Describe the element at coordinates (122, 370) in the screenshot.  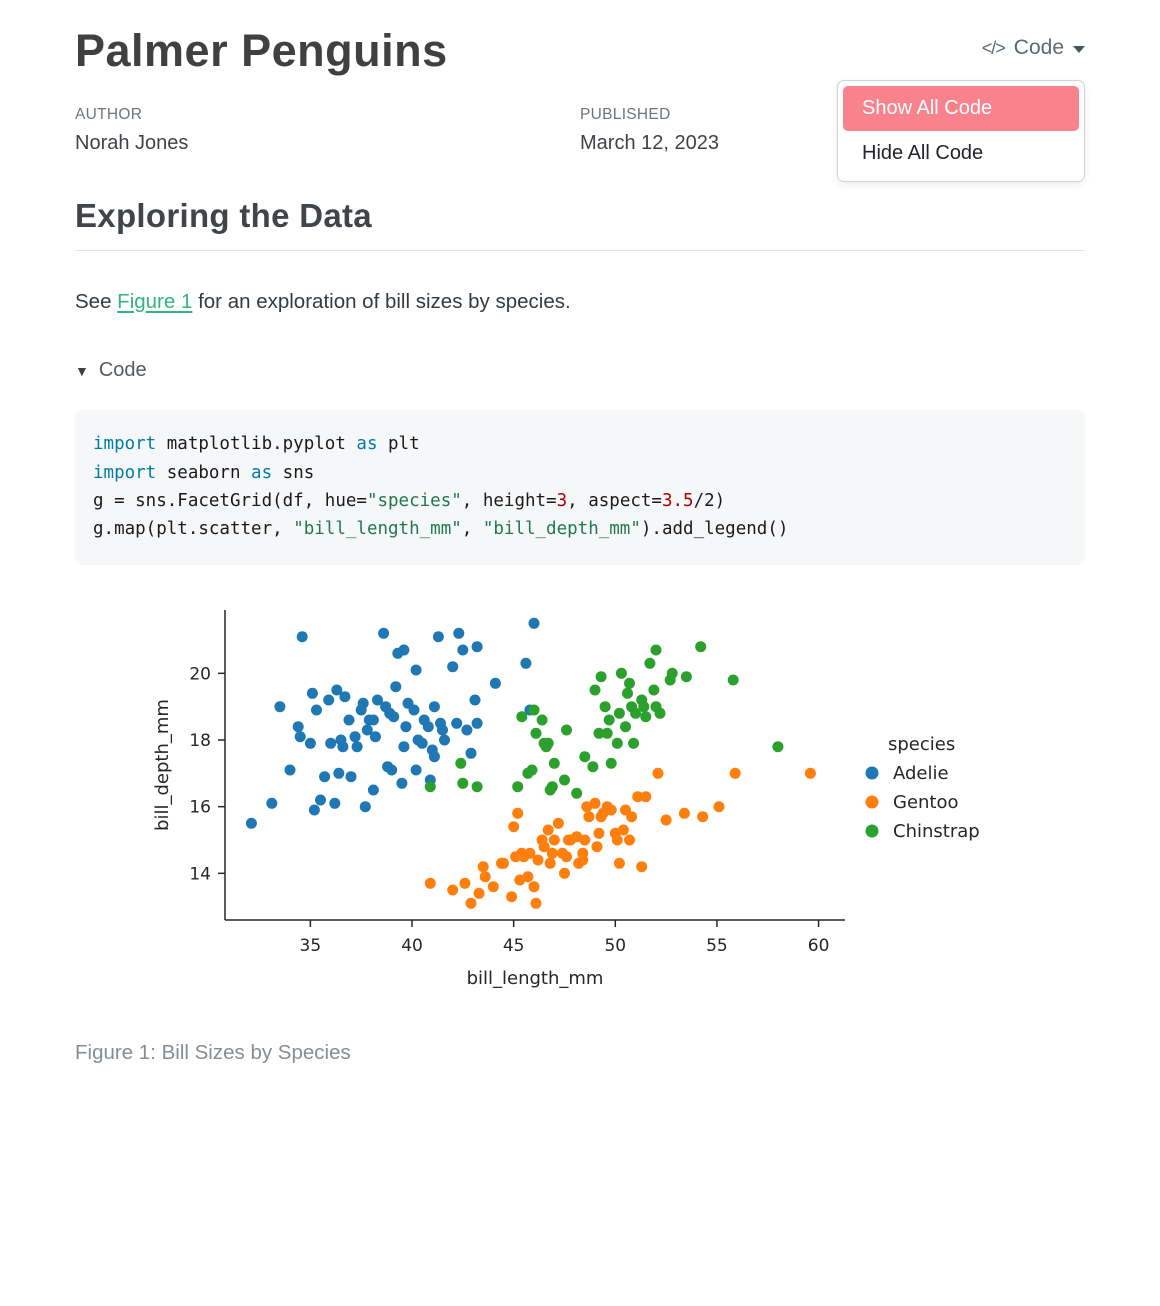
I see `code-fold-label: Code` at that location.